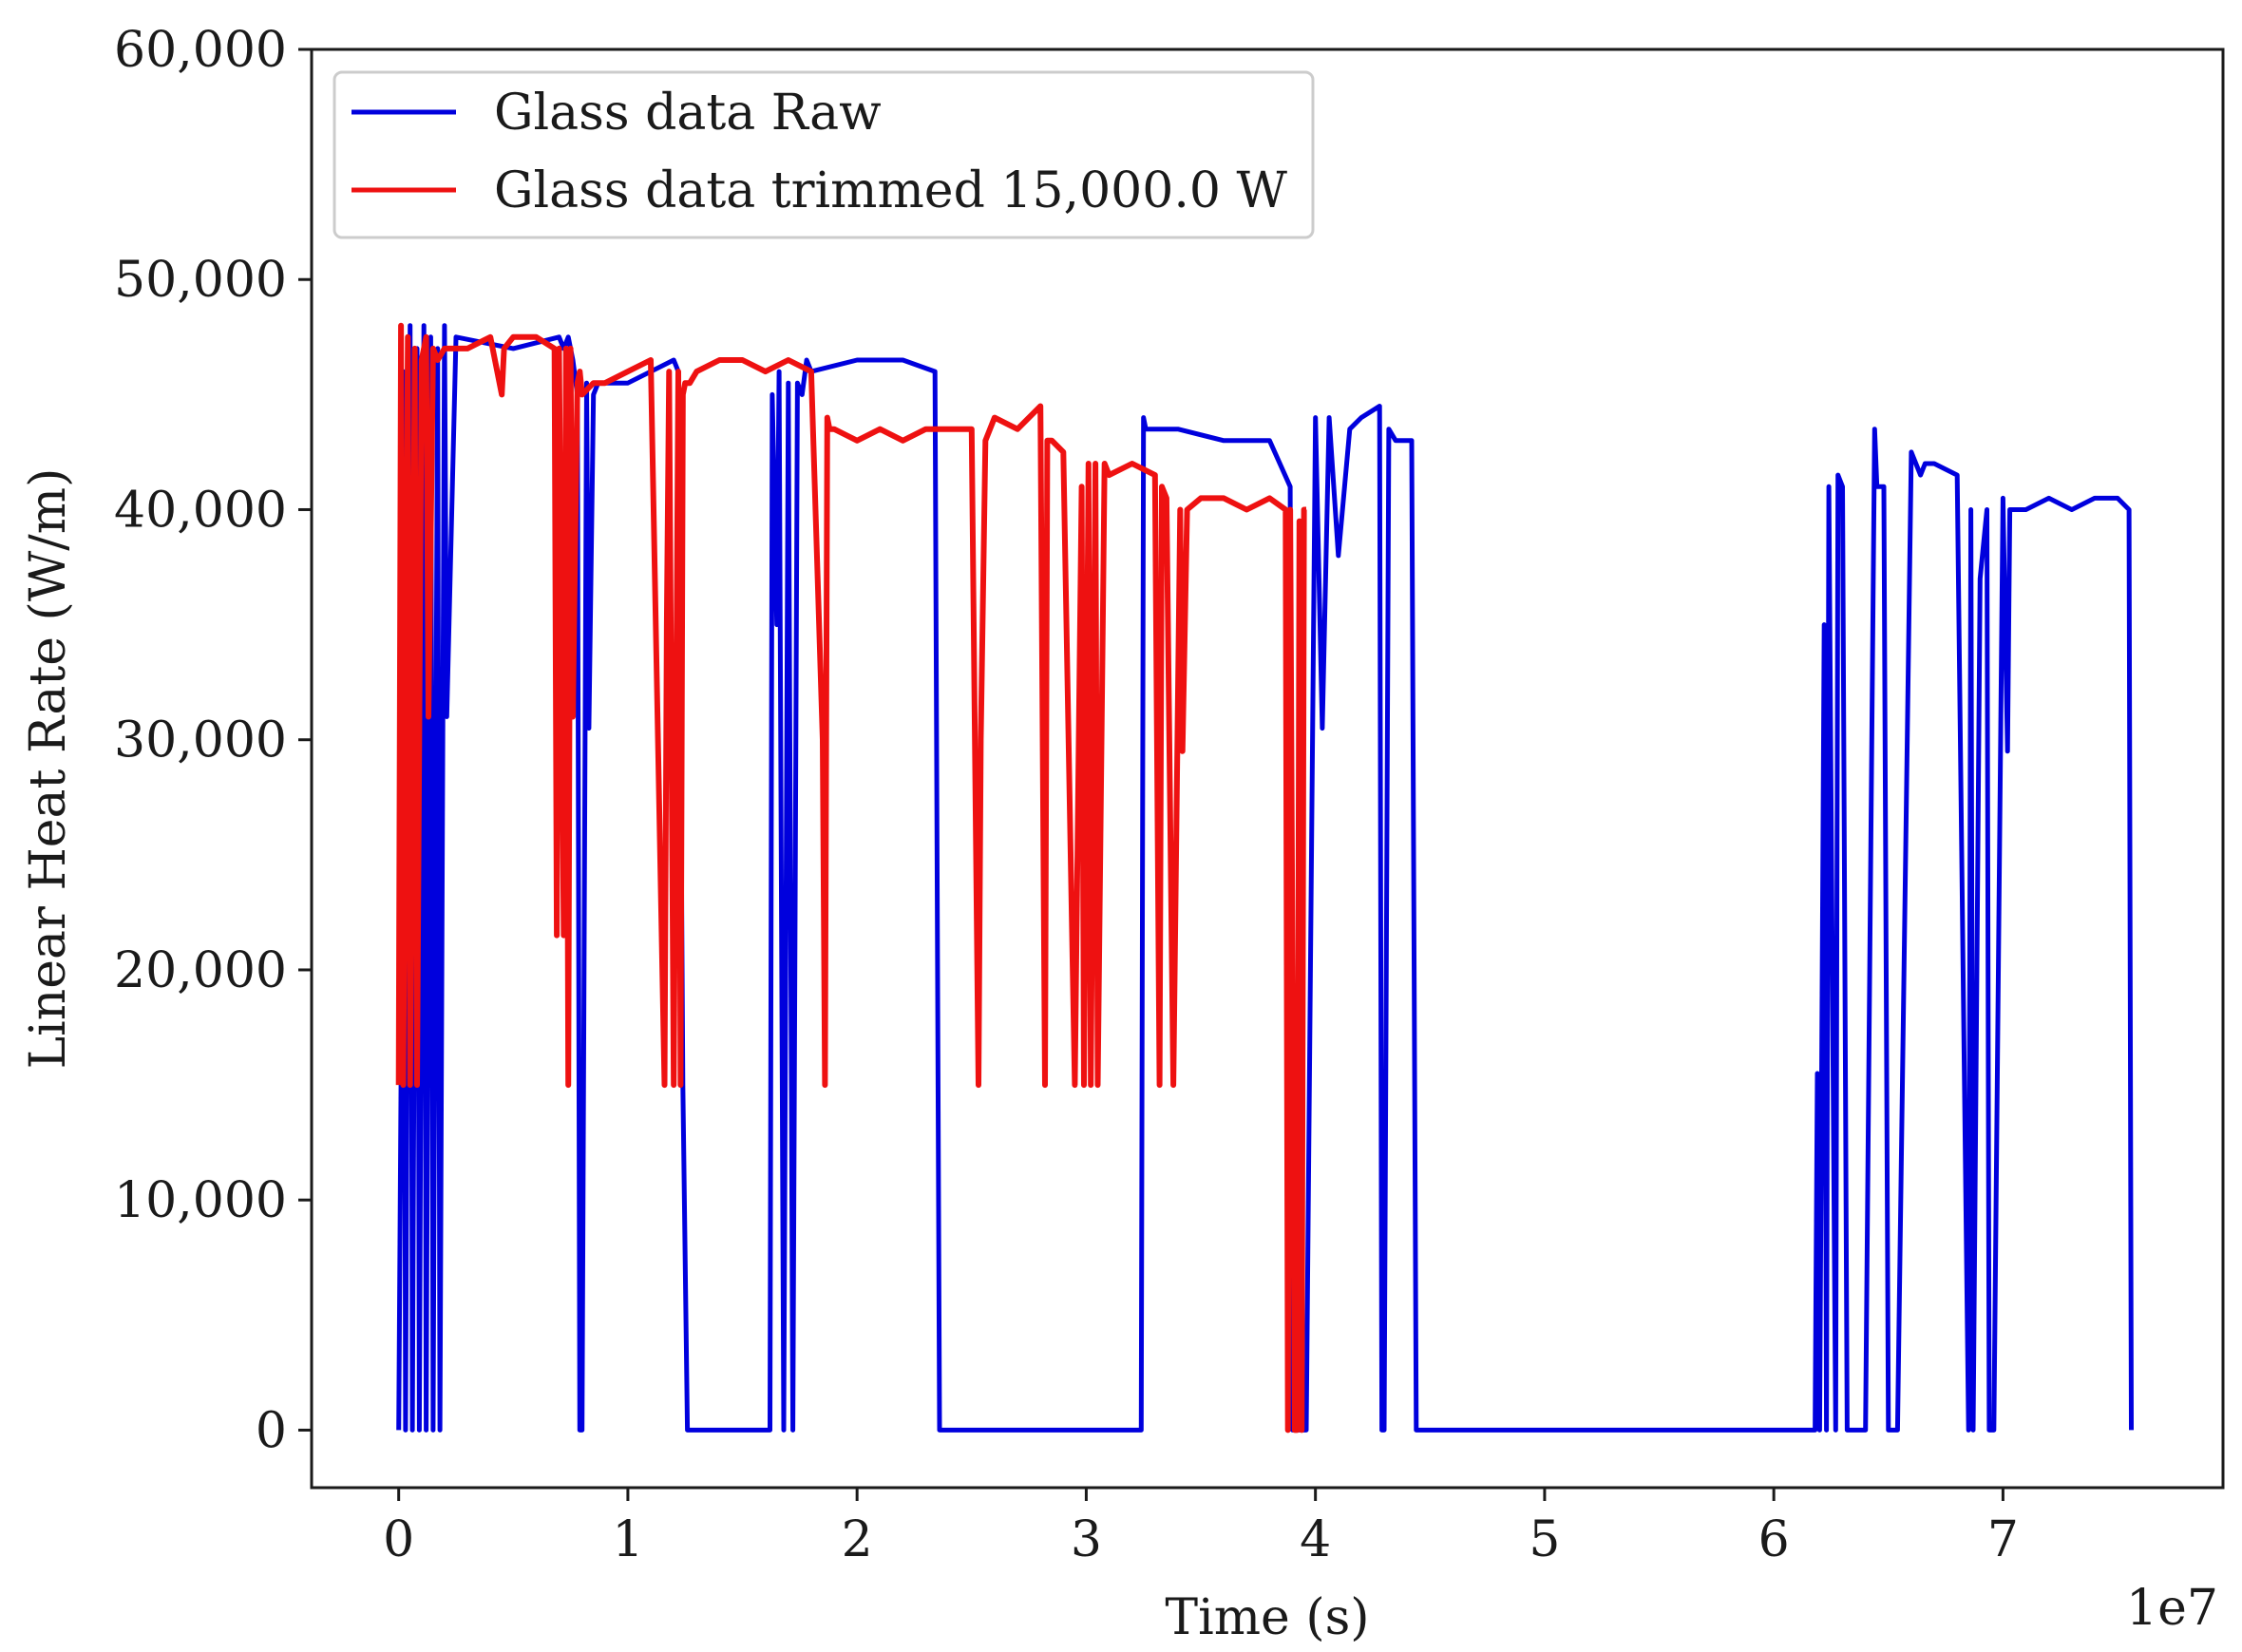  I want to click on y-tick-label: 60,000, so click(200, 50).